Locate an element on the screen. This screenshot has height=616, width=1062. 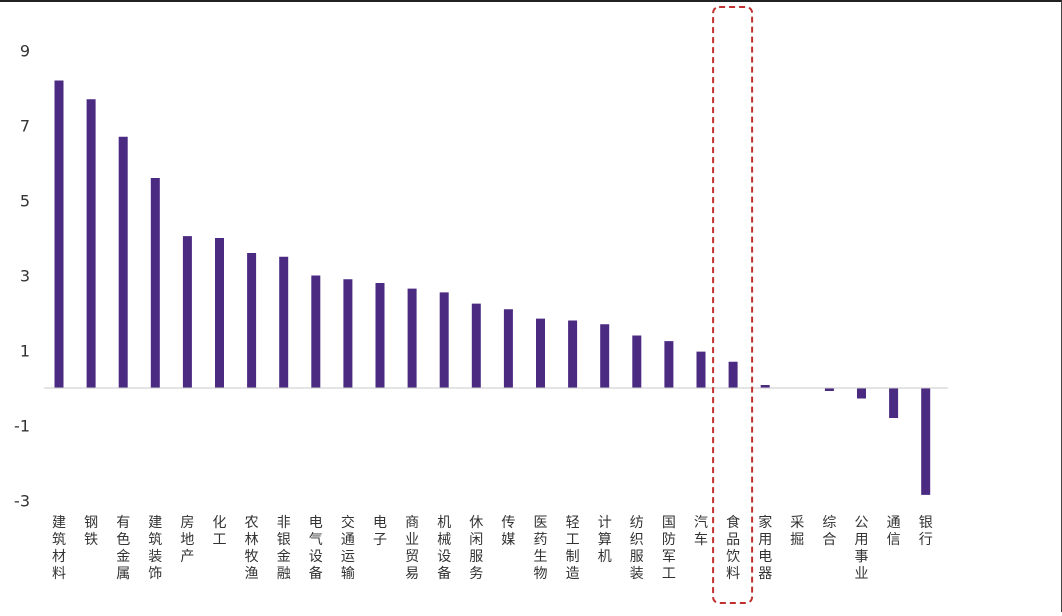
x-tick-label: 非银金融 is located at coordinates (284, 548).